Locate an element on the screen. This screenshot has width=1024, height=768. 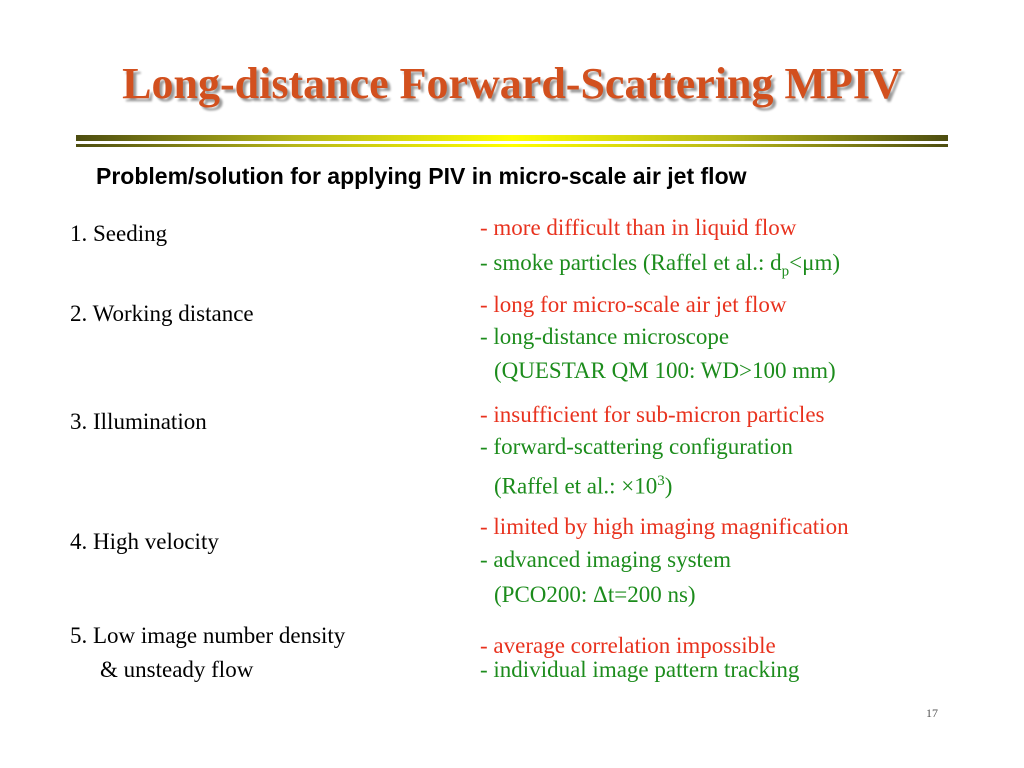
slide-title: Long-distance Forward-Scattering MPIV is located at coordinates (512, 83).